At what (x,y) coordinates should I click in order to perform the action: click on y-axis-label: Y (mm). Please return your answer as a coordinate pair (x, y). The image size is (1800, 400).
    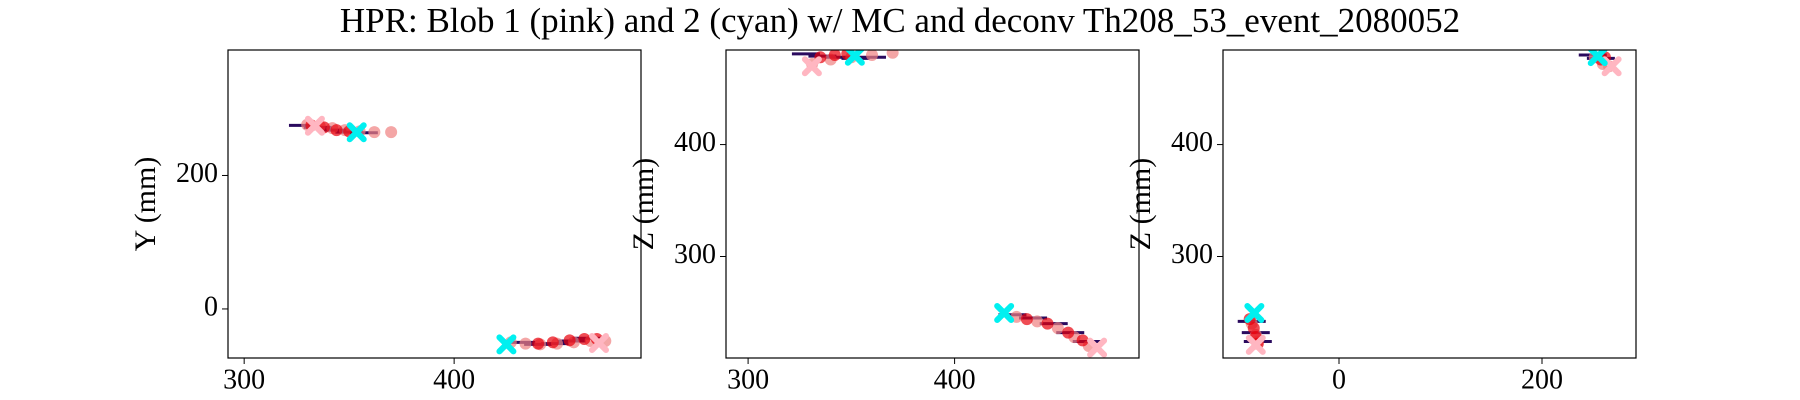
    Looking at the image, I should click on (145, 204).